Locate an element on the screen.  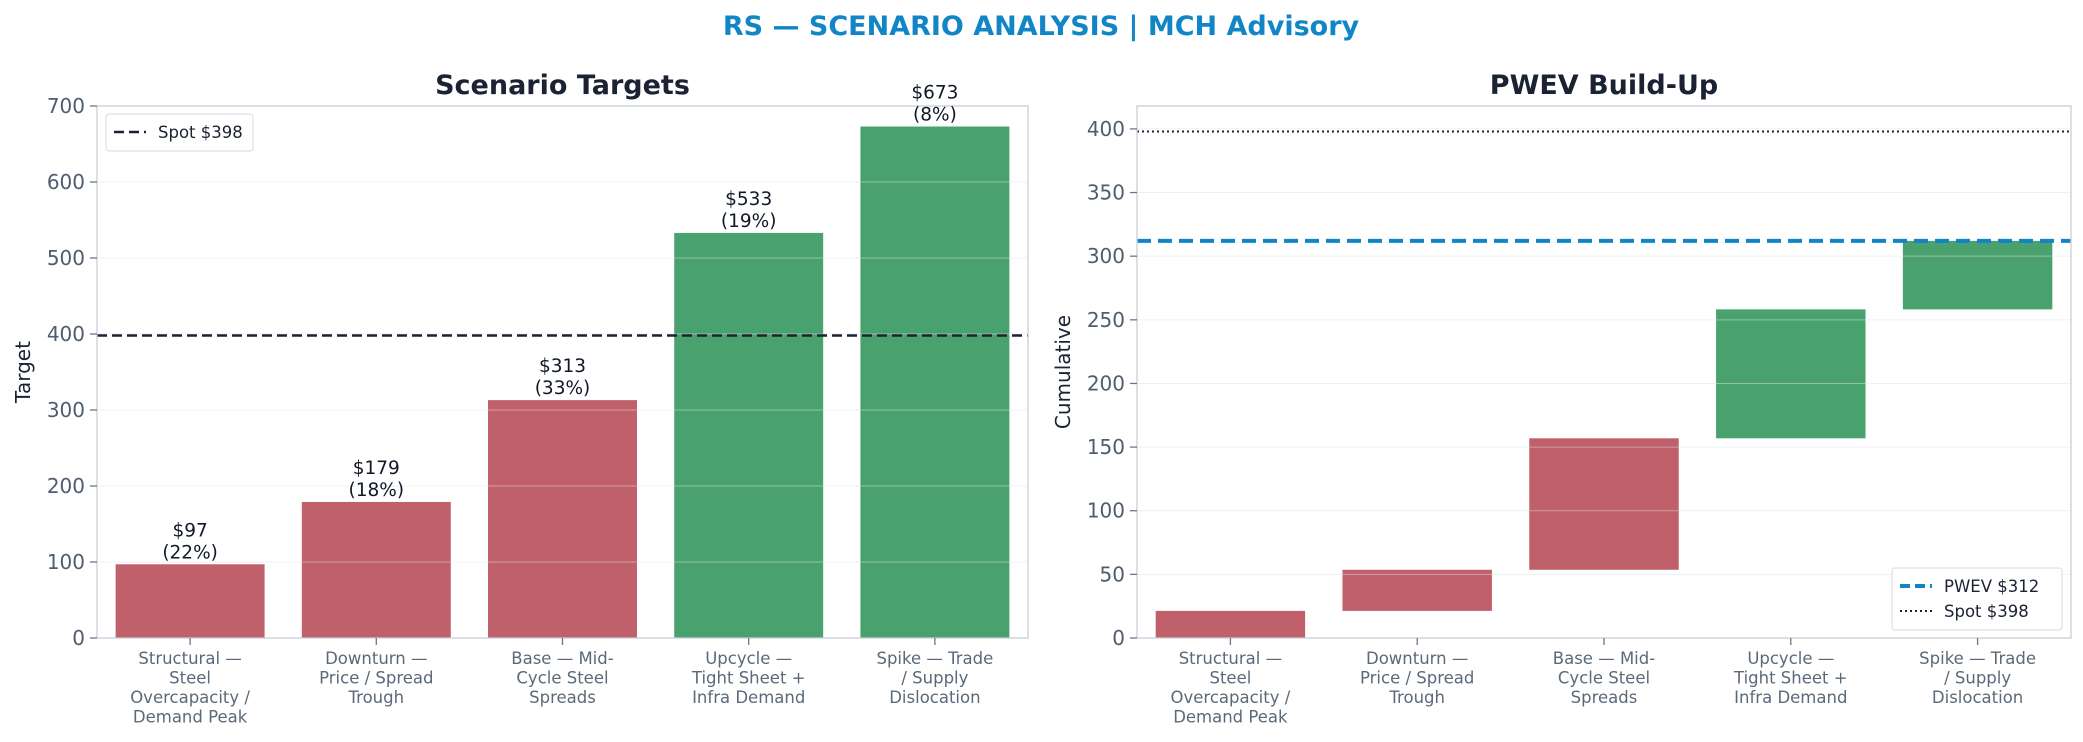
y-tick-label: 50 is located at coordinates (1112, 574).